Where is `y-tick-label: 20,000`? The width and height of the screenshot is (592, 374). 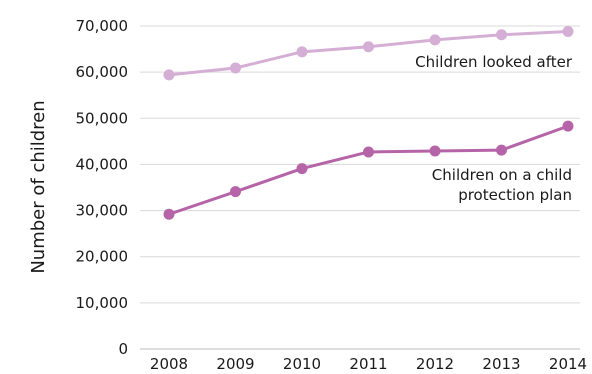
y-tick-label: 20,000 is located at coordinates (102, 257).